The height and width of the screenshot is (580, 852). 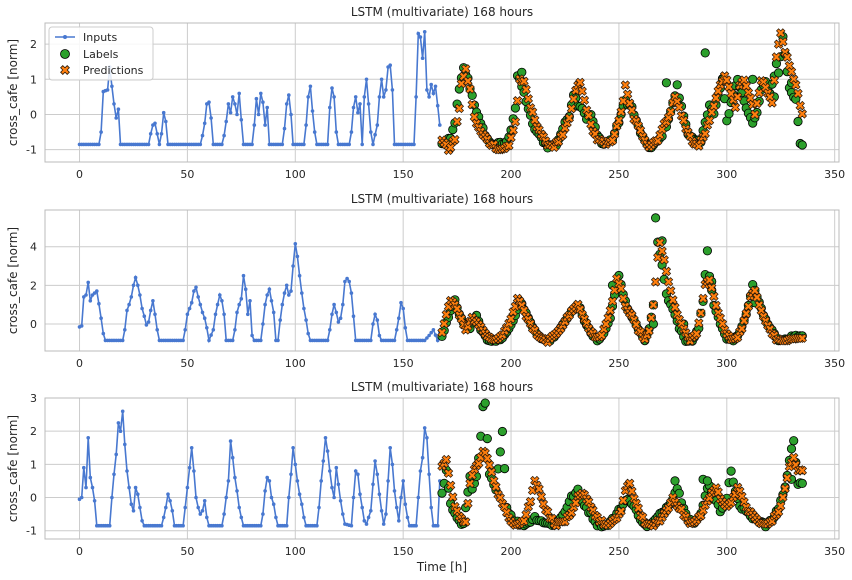 I want to click on predictions-series, so click(x=622, y=488).